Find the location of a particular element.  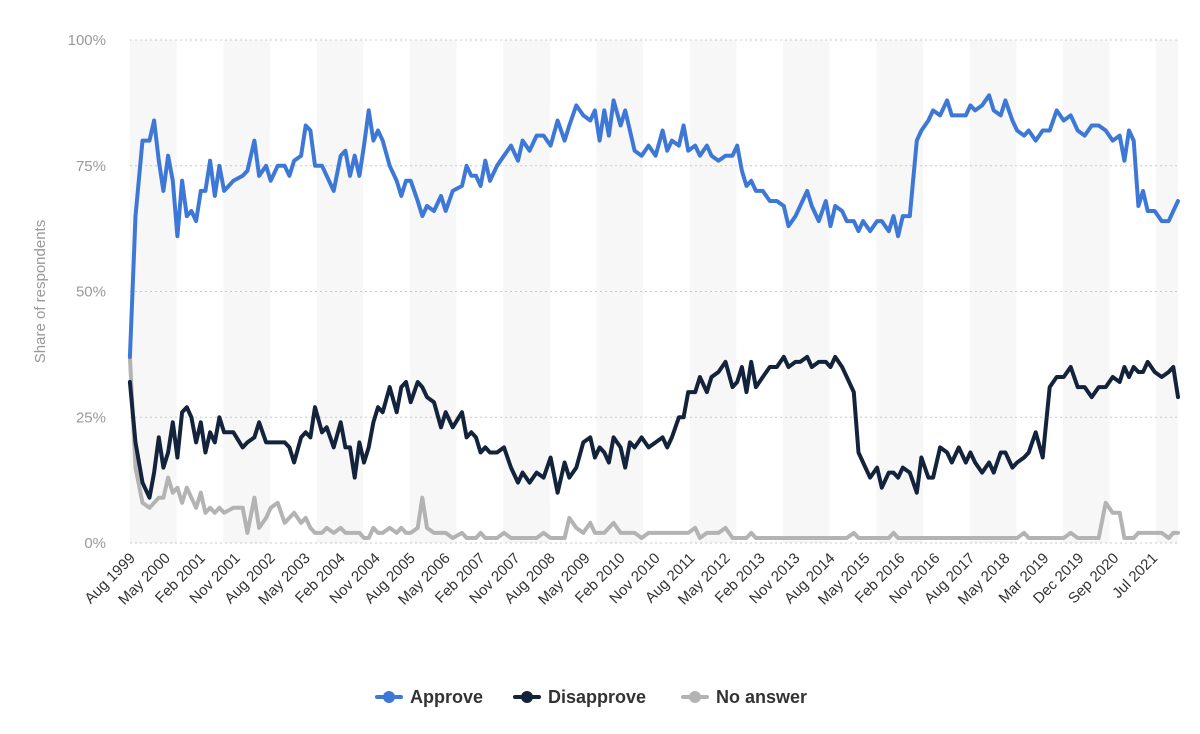

legend: Approve Disapprove No answer is located at coordinates (591, 697).